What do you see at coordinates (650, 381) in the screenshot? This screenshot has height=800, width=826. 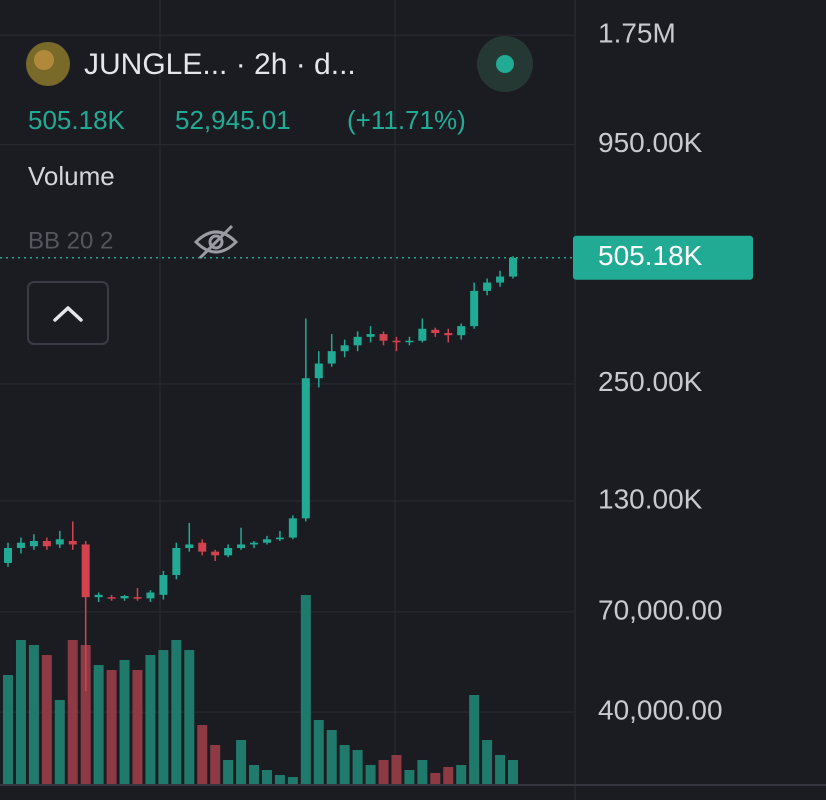 I see `y-tick-label: 250.00K` at bounding box center [650, 381].